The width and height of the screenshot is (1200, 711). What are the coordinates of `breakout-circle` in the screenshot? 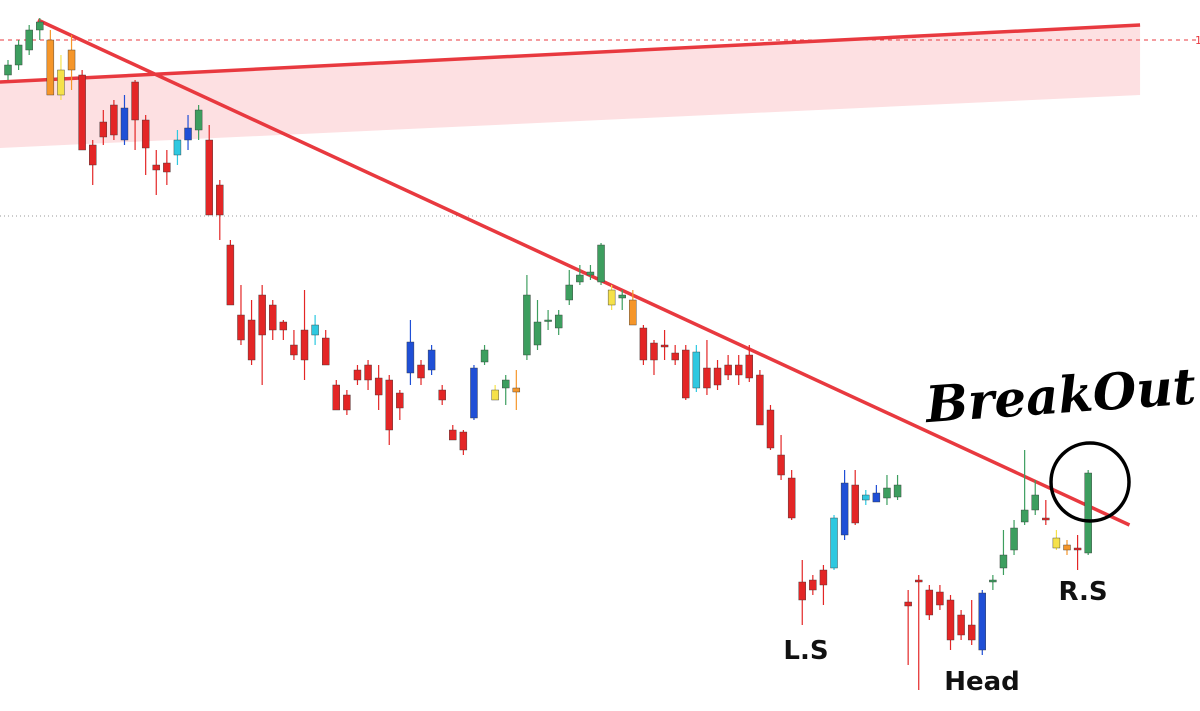 It's located at (1090, 482).